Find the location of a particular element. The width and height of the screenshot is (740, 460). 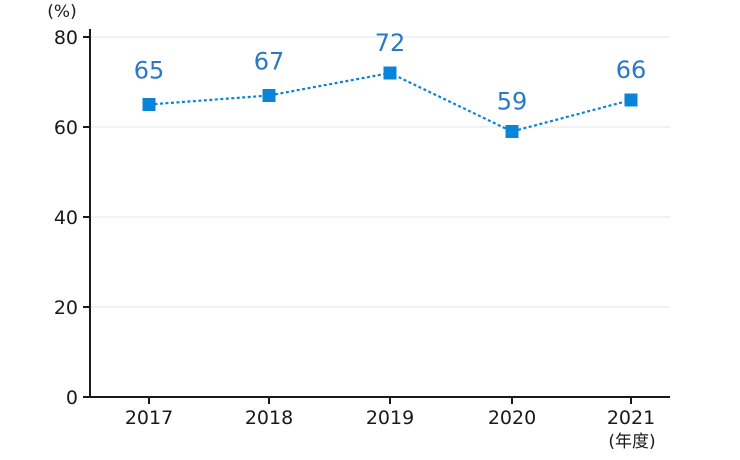

y-axis-ticks: 0 20 40 60 80 is located at coordinates (72, 218).